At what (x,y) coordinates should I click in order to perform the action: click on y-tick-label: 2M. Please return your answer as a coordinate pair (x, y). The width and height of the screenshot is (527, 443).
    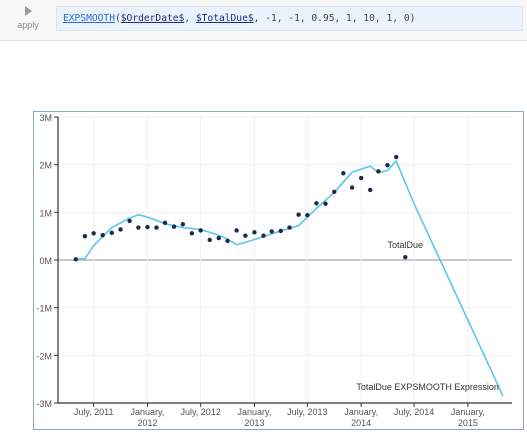
    Looking at the image, I should click on (45, 166).